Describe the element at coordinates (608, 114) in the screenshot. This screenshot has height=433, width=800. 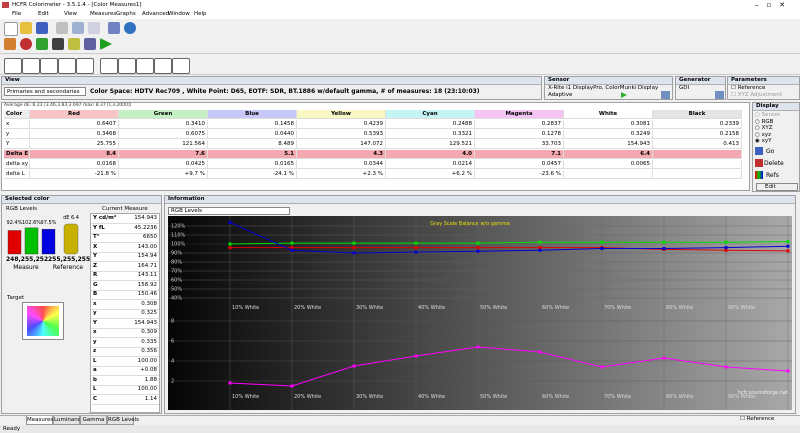
I see `column-header: White` at that location.